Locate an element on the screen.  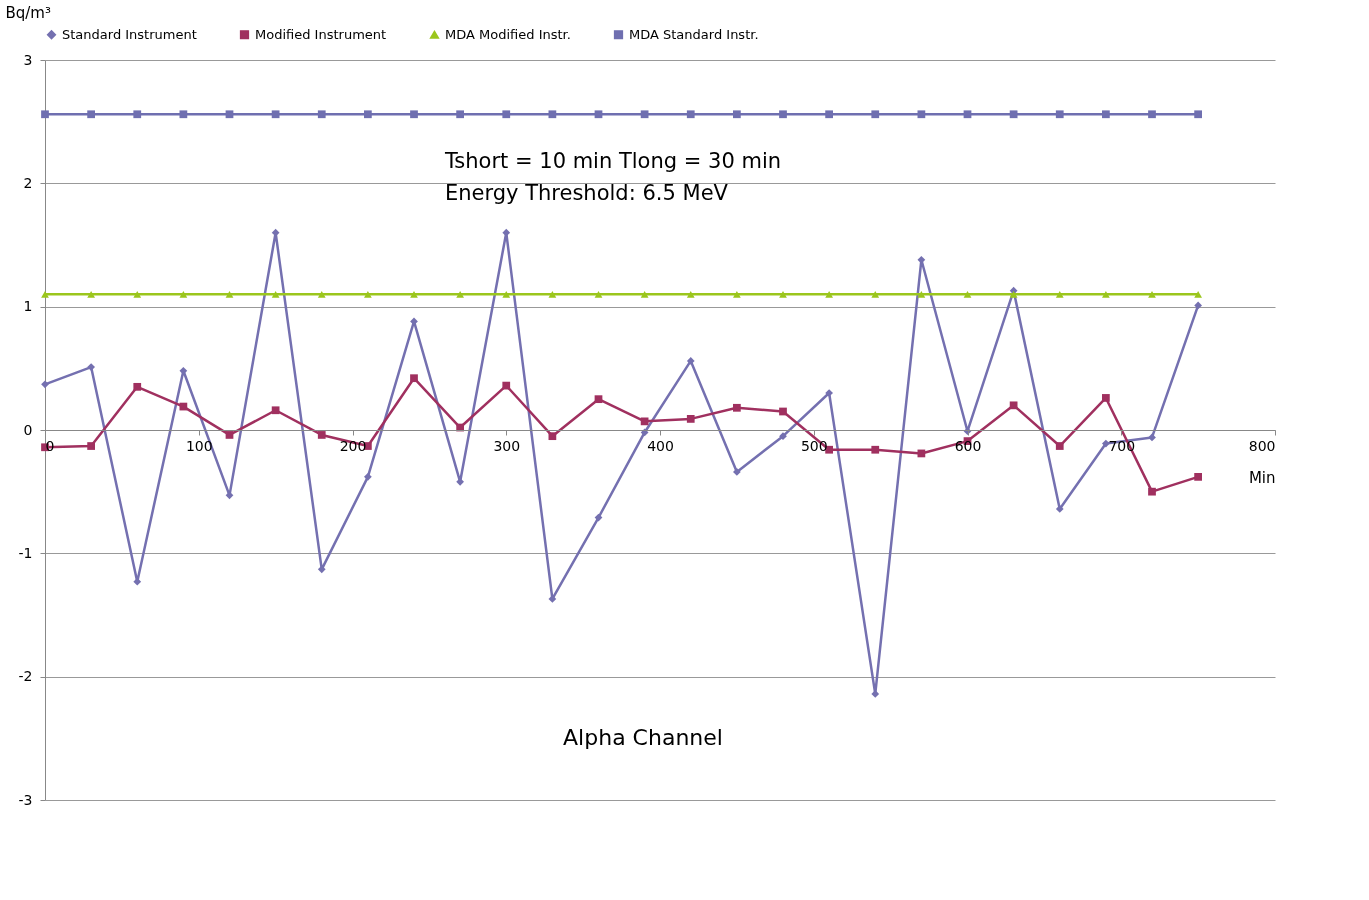
y-tick-label: -2 is located at coordinates (25, 676).